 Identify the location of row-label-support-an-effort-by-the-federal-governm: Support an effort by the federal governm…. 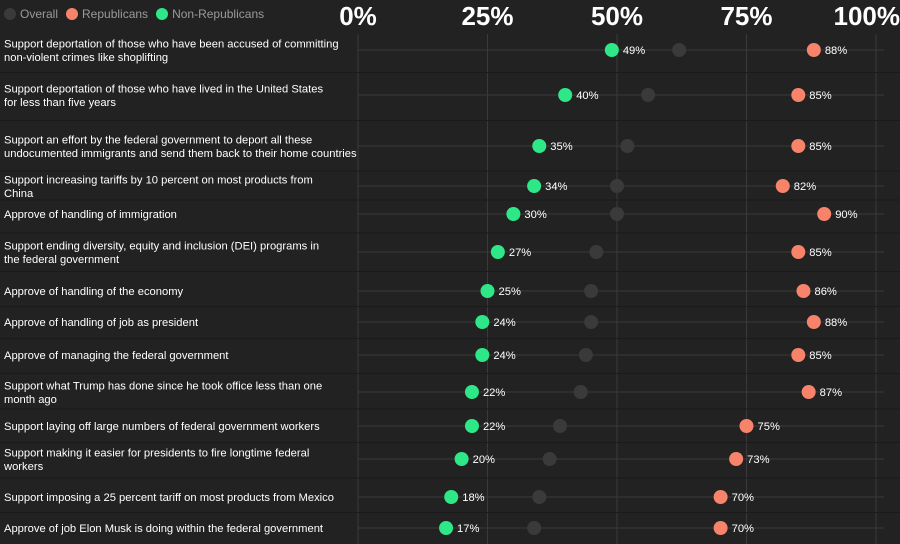
(180, 147).